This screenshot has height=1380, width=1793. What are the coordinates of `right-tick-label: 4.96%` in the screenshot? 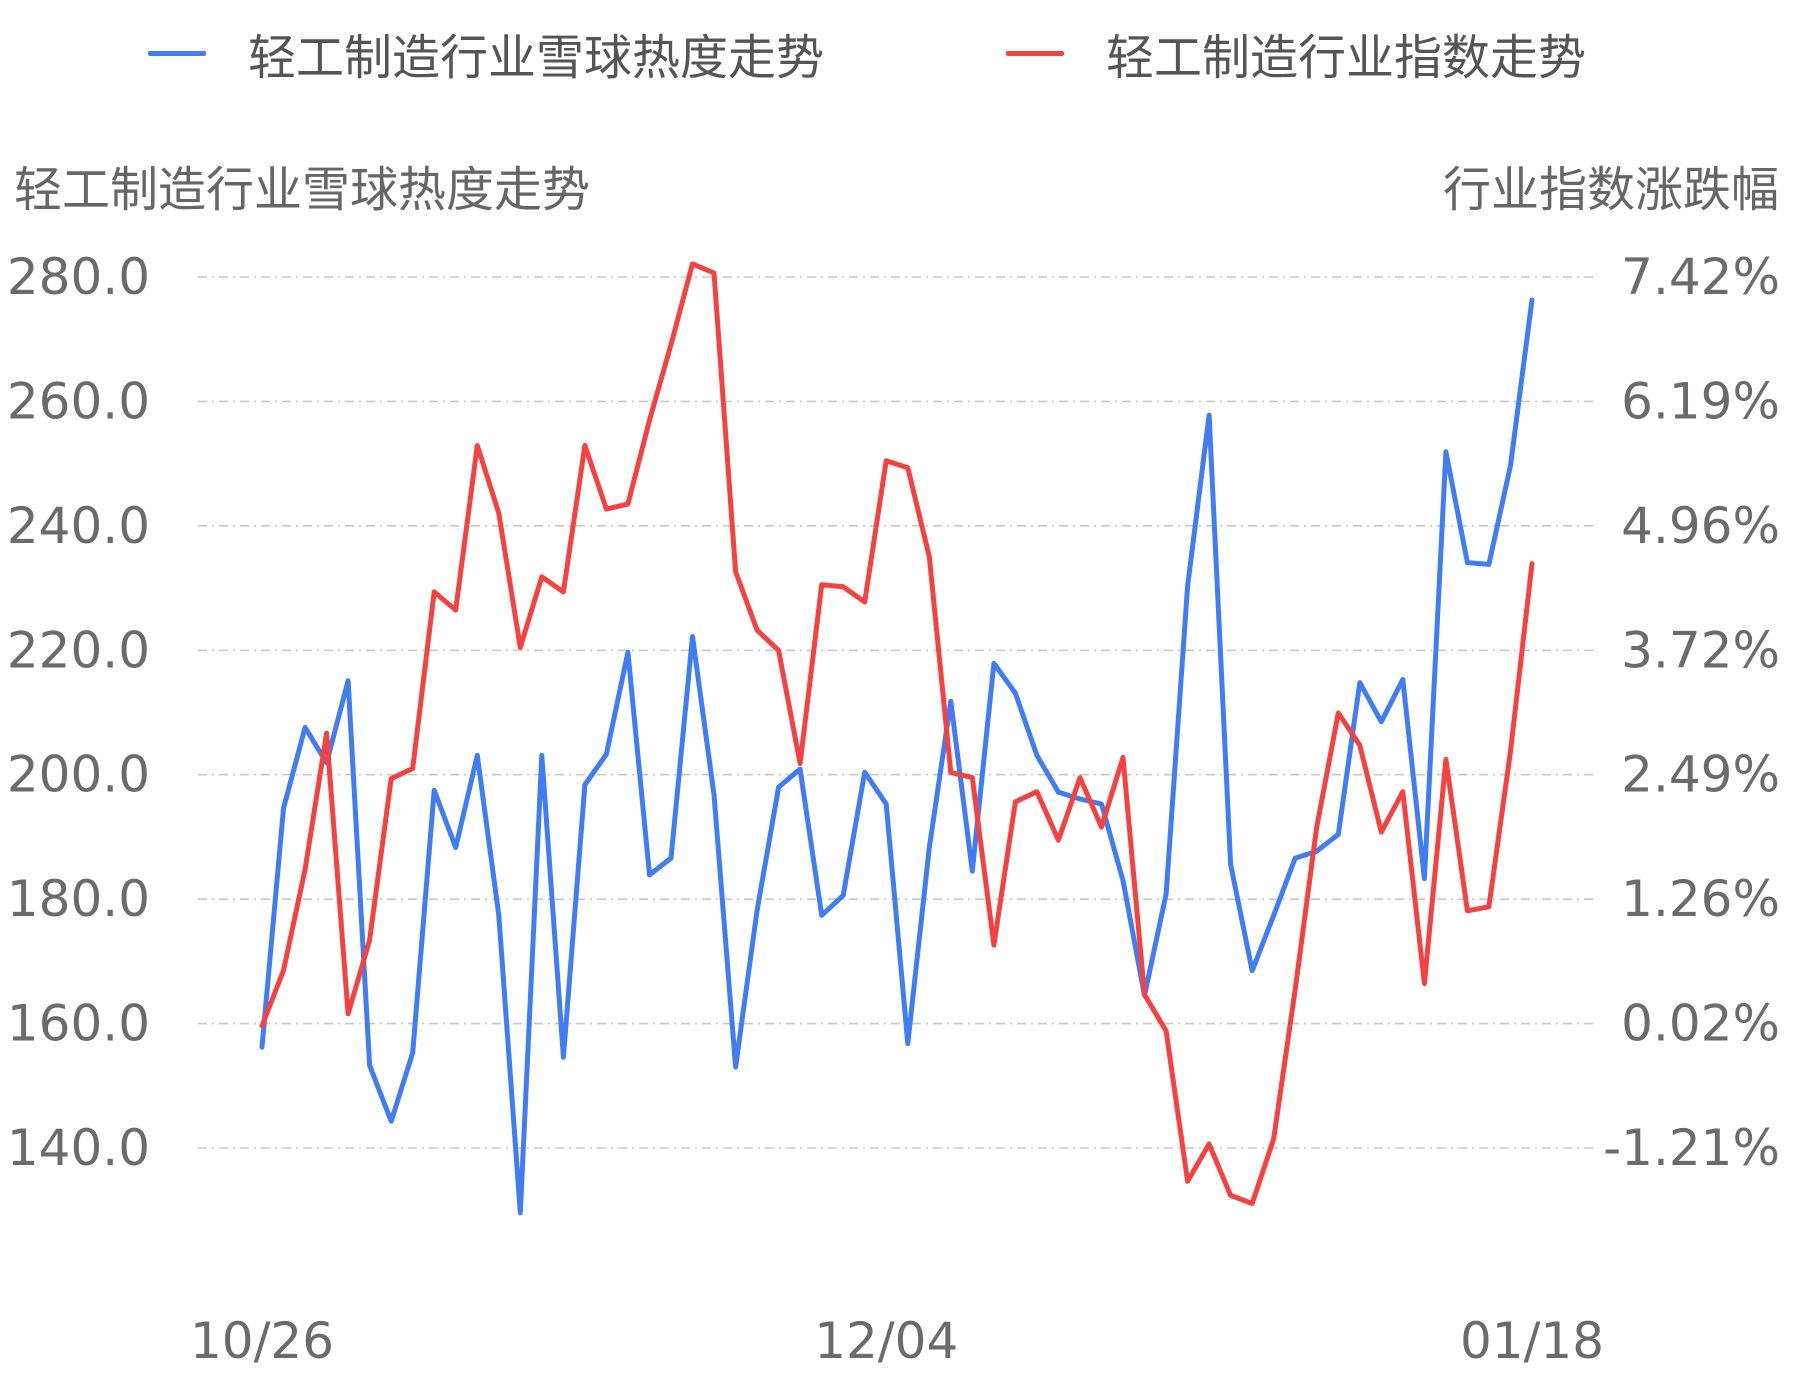 It's located at (1700, 526).